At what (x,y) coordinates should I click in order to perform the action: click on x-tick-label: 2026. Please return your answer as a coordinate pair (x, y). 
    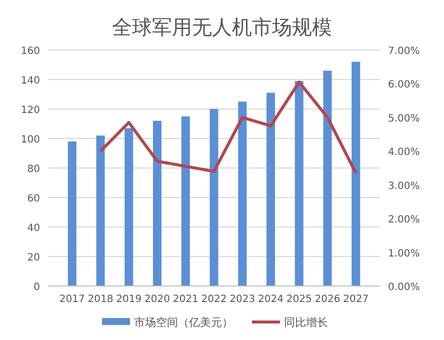
    Looking at the image, I should click on (327, 299).